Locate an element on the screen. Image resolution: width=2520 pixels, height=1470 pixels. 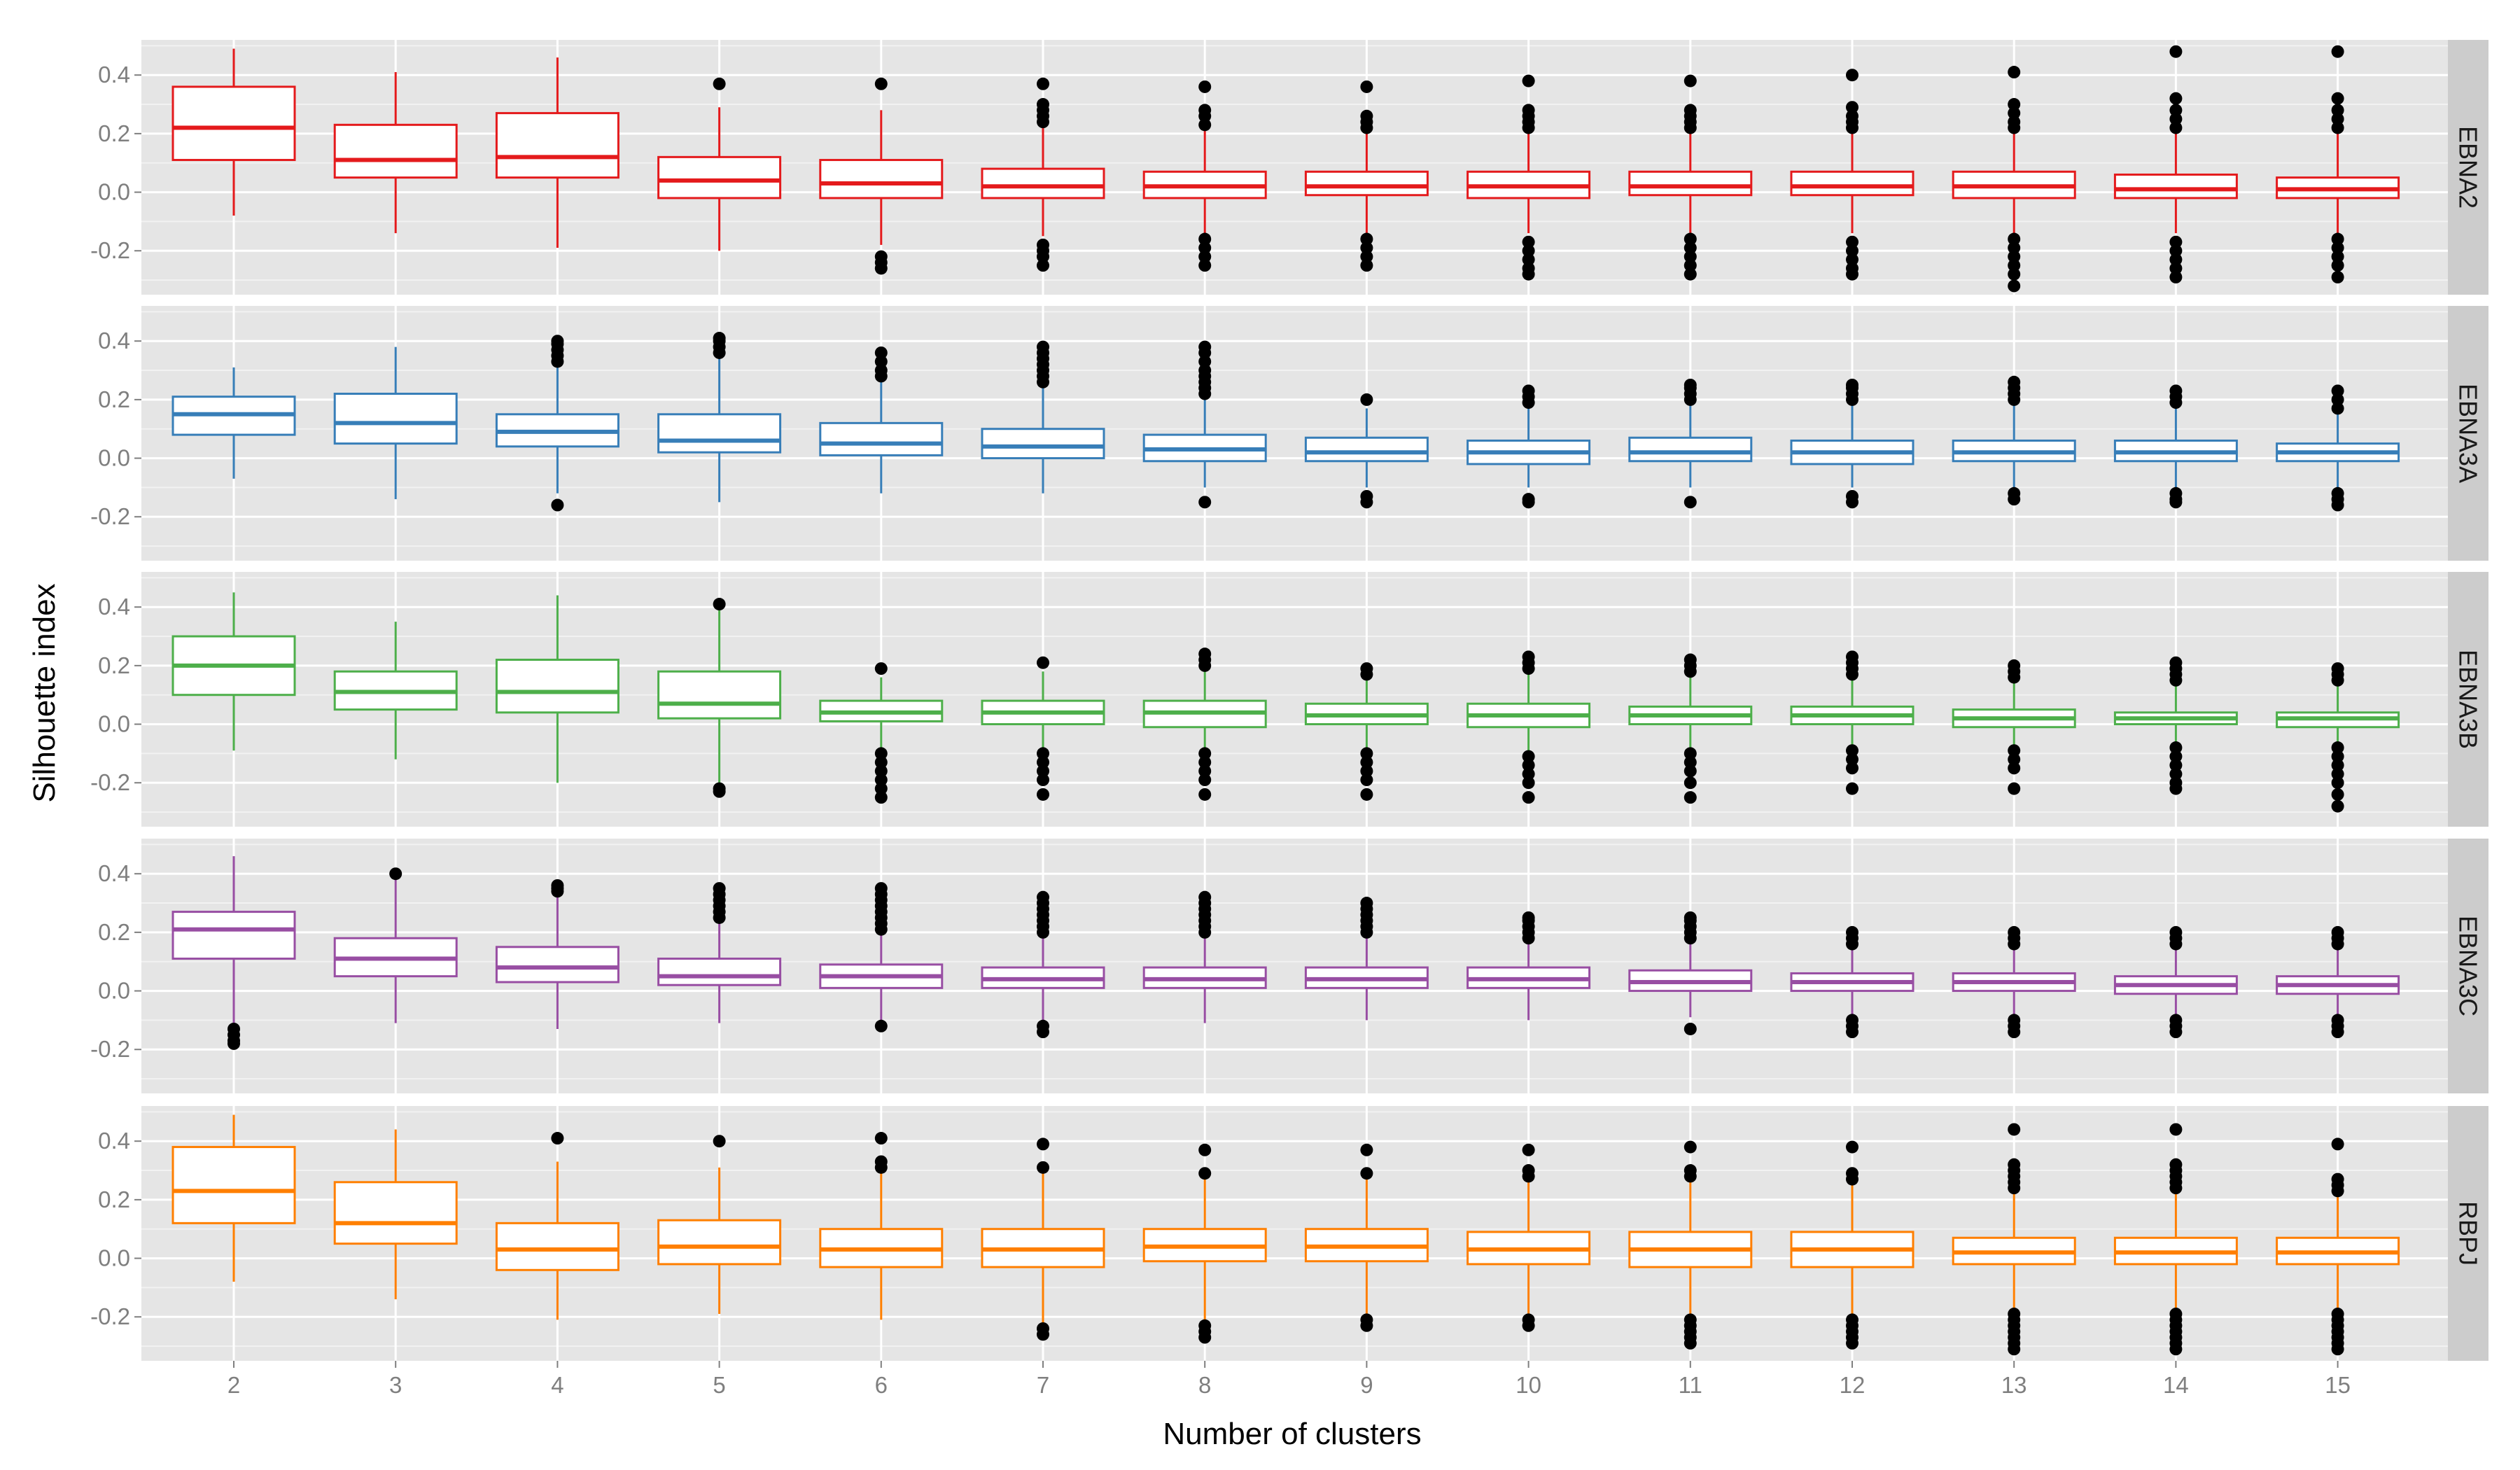
box-rbpj-k11 is located at coordinates (1690, 1245).